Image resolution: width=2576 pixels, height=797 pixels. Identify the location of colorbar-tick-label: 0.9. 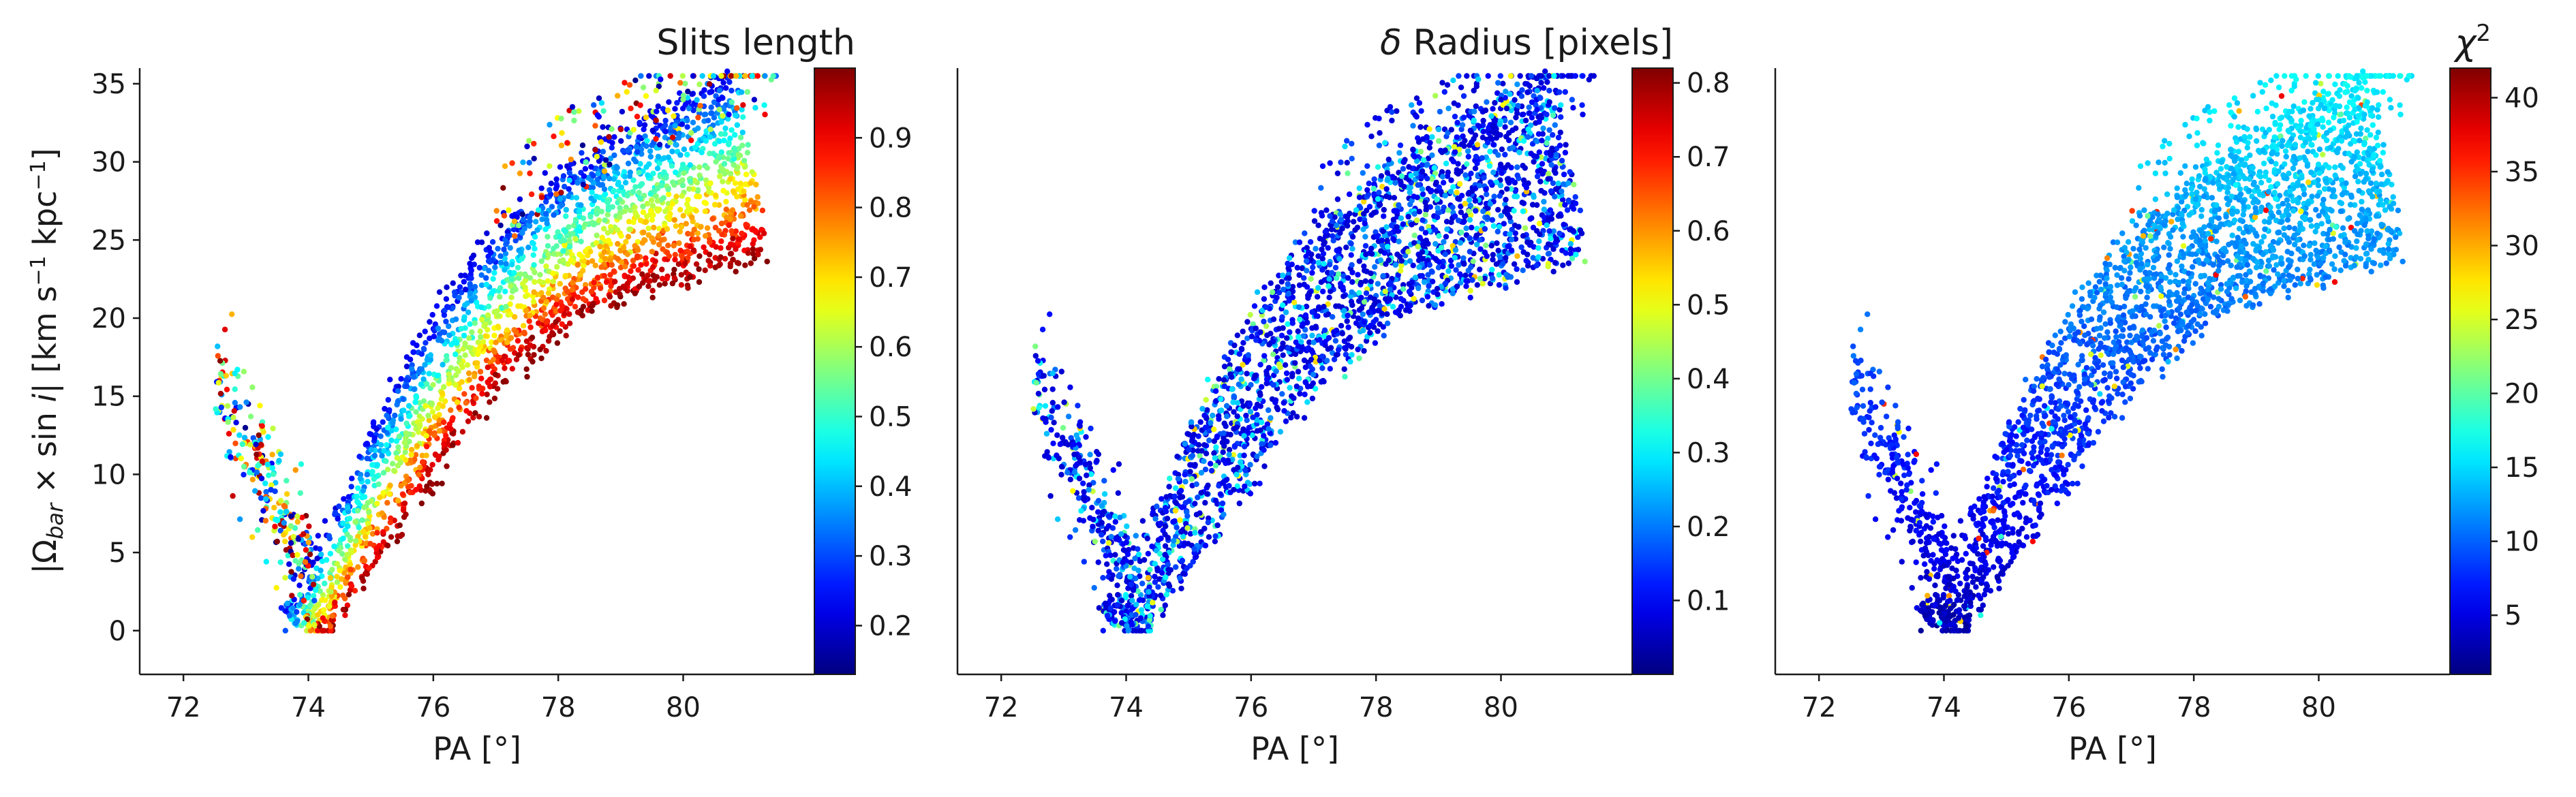
(891, 138).